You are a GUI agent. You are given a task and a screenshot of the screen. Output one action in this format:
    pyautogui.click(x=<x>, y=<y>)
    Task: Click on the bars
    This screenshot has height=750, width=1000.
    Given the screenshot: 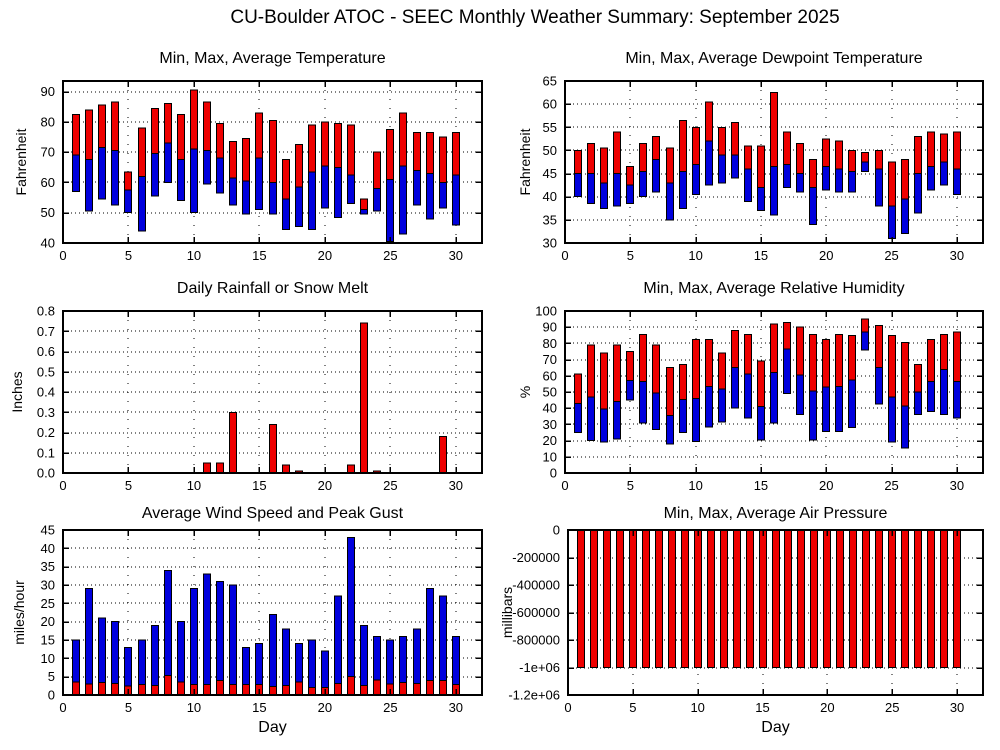 What is the action you would take?
    pyautogui.click(x=325, y=398)
    